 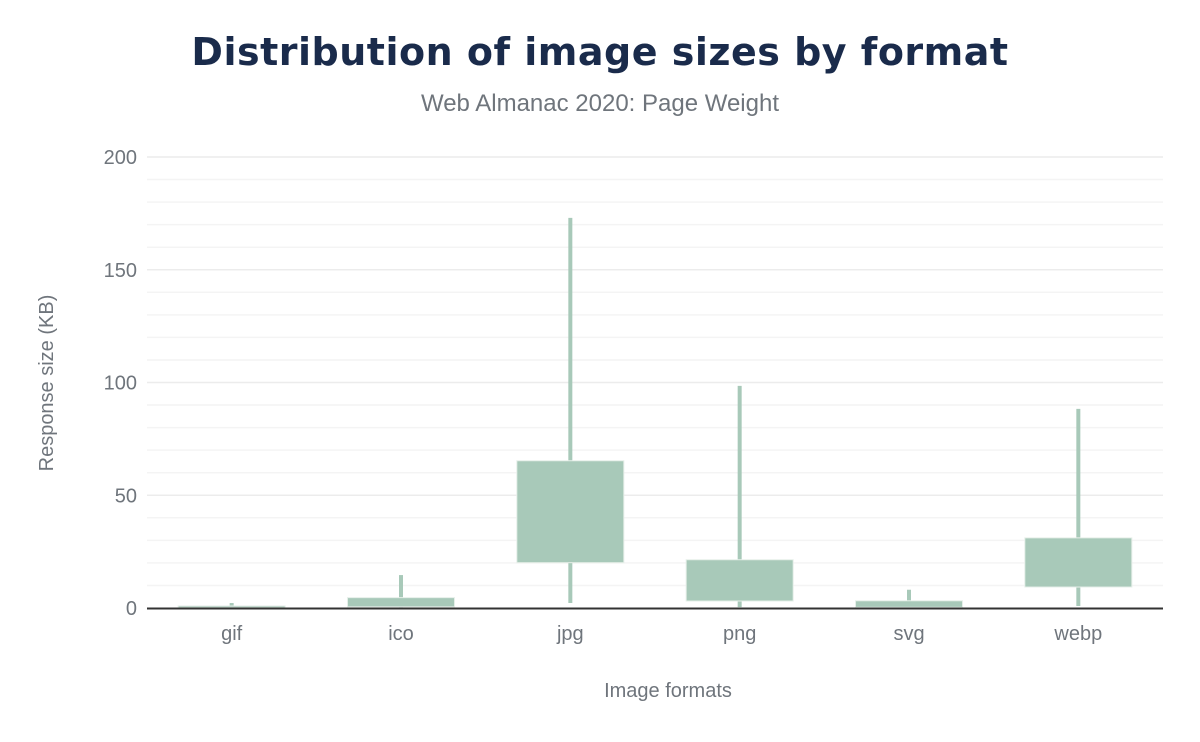 I want to click on x-tick-label: ico, so click(x=401, y=634).